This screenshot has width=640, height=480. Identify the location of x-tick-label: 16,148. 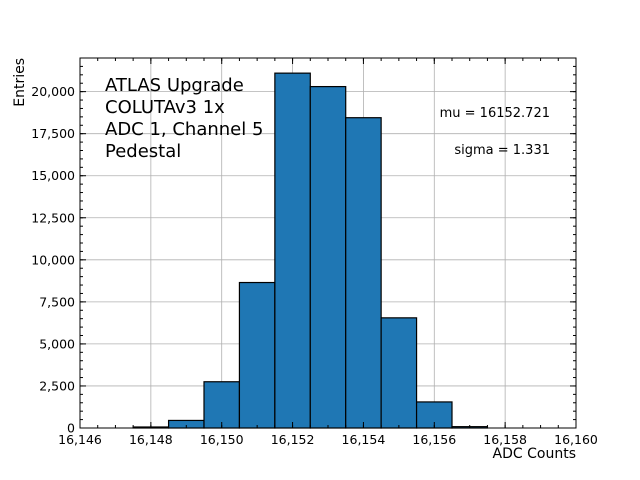
(151, 439).